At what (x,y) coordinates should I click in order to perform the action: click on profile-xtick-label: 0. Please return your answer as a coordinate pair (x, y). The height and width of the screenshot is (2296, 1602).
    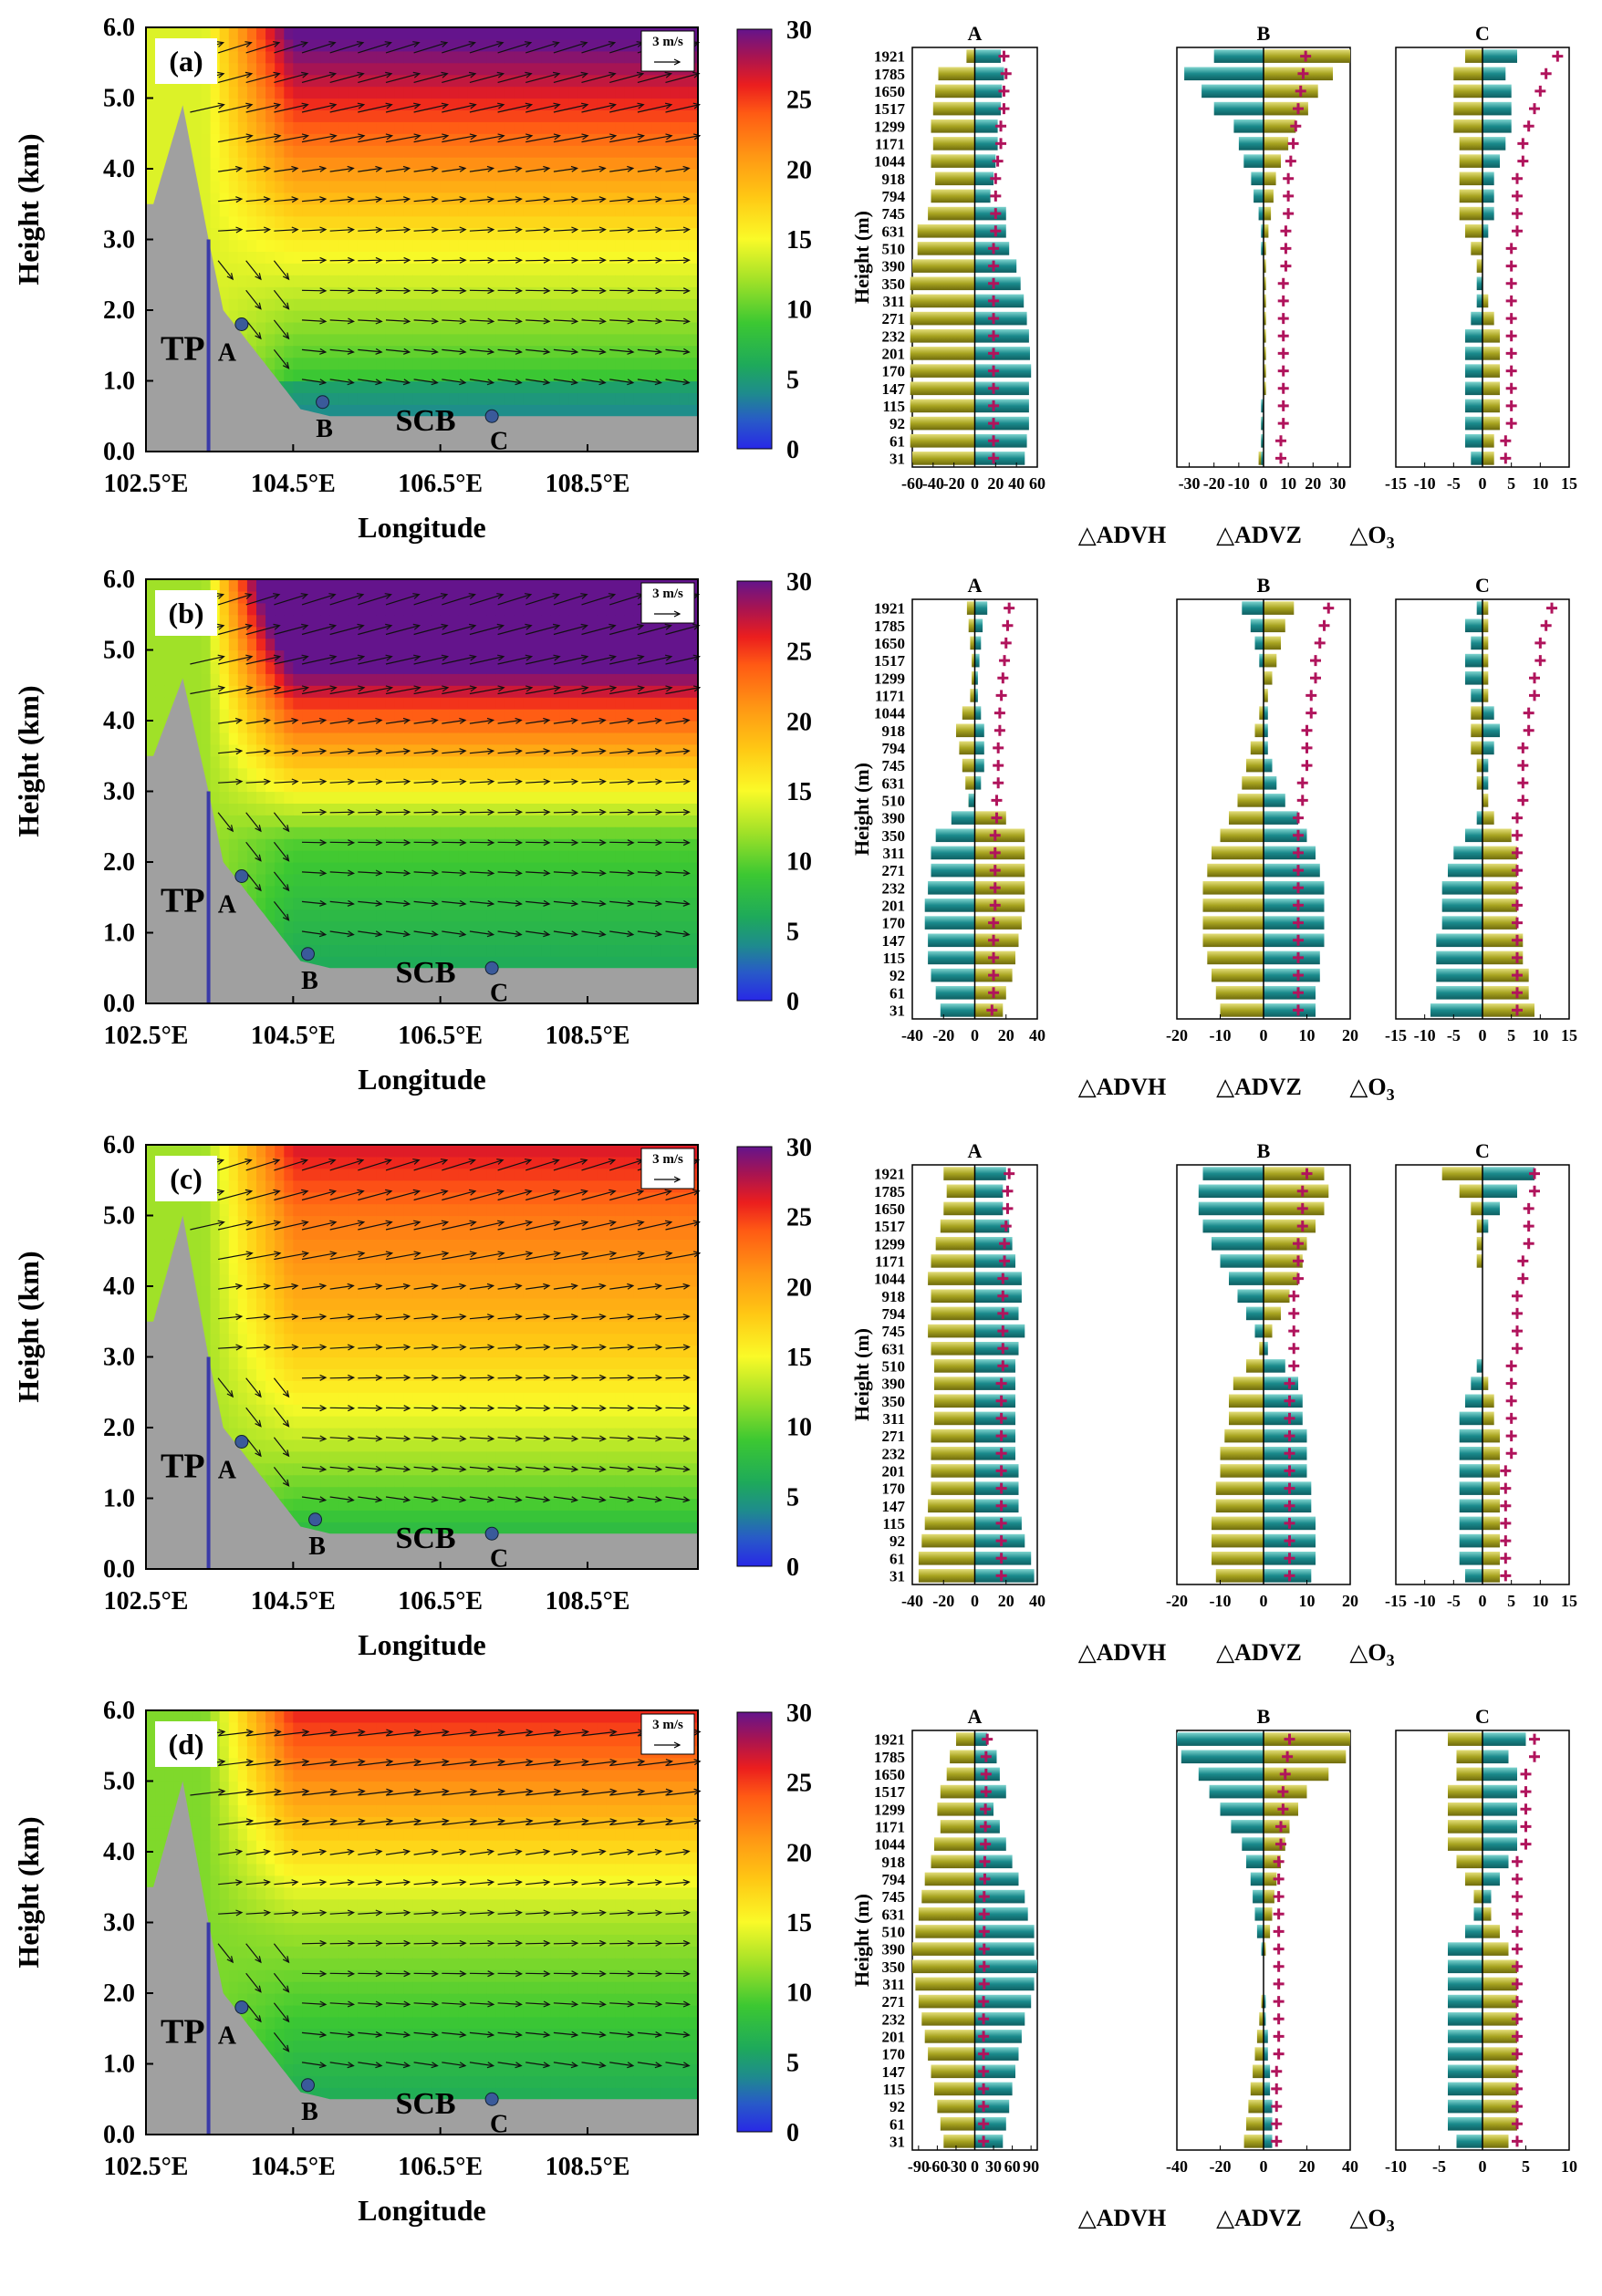
    Looking at the image, I should click on (1264, 484).